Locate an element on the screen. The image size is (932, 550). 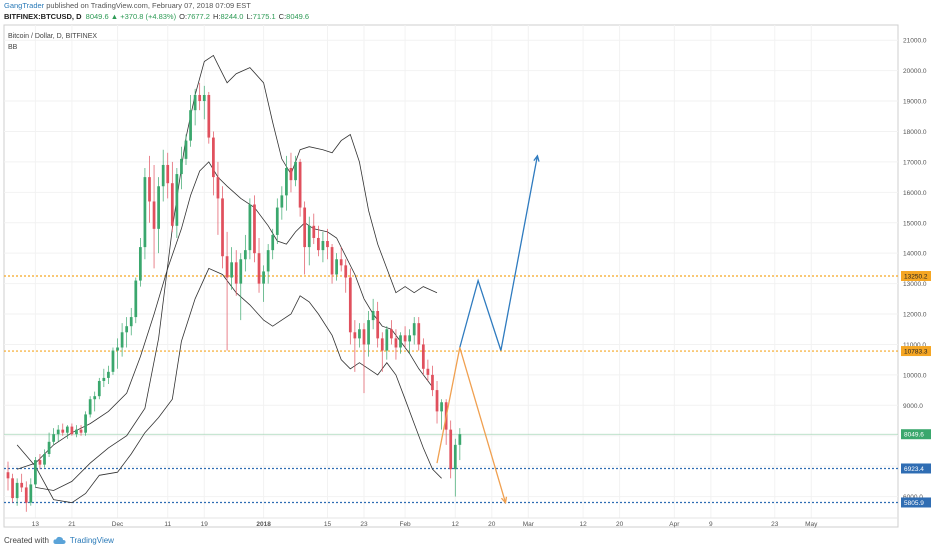
projection-bull-path is located at coordinates (499, 253).